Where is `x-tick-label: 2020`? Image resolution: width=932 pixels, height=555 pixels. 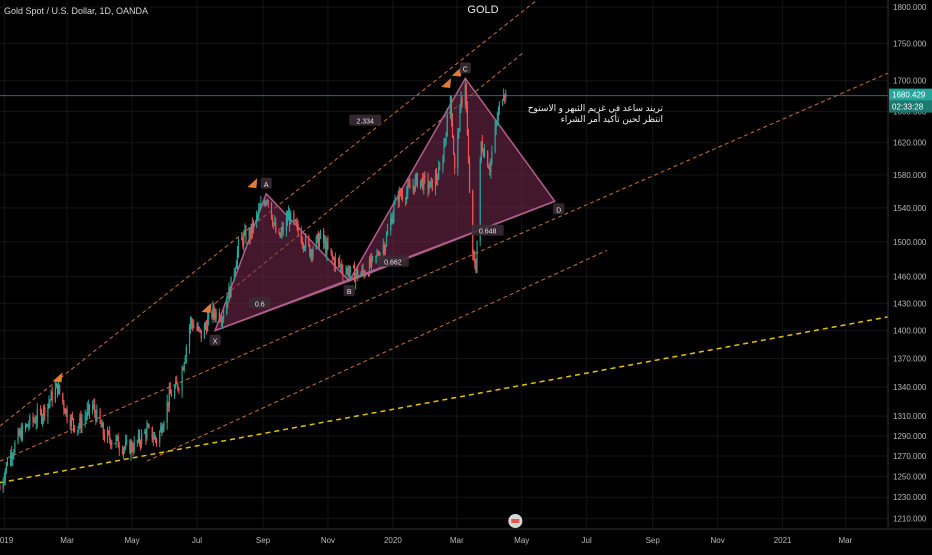
x-tick-label: 2020 is located at coordinates (393, 540).